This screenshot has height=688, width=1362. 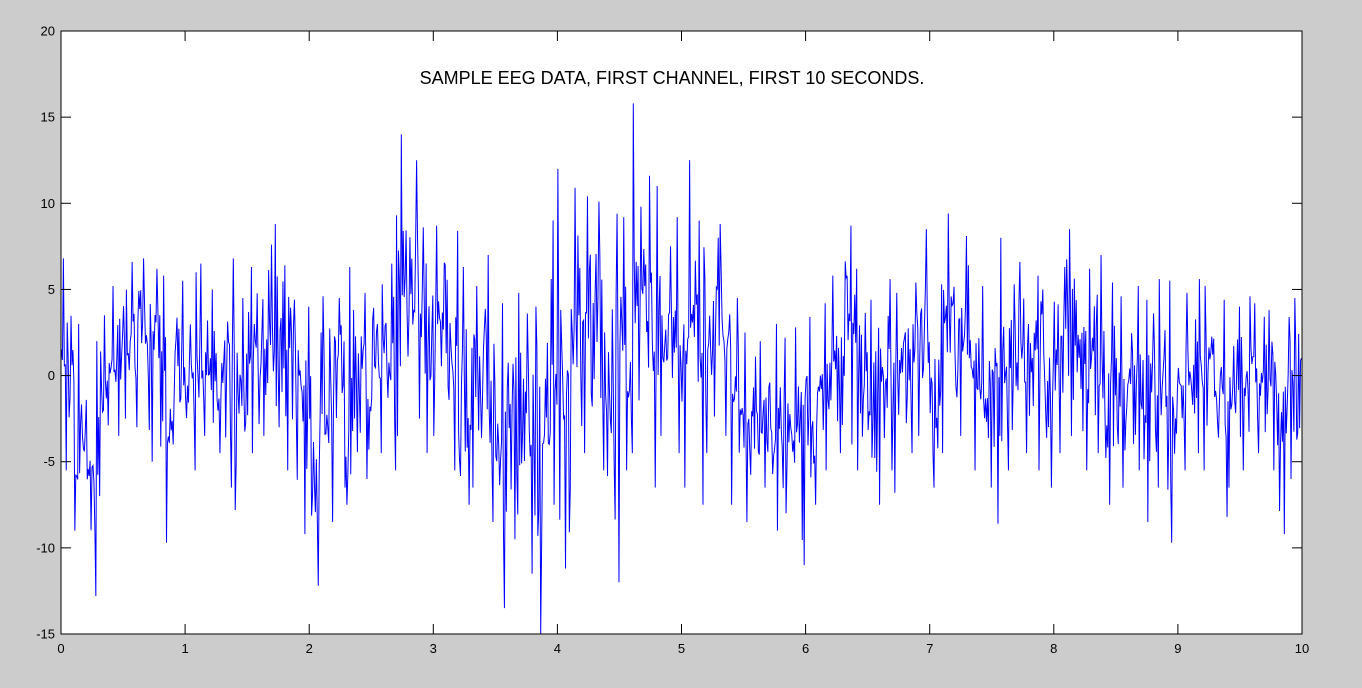 I want to click on x-tick-label: 2, so click(x=309, y=648).